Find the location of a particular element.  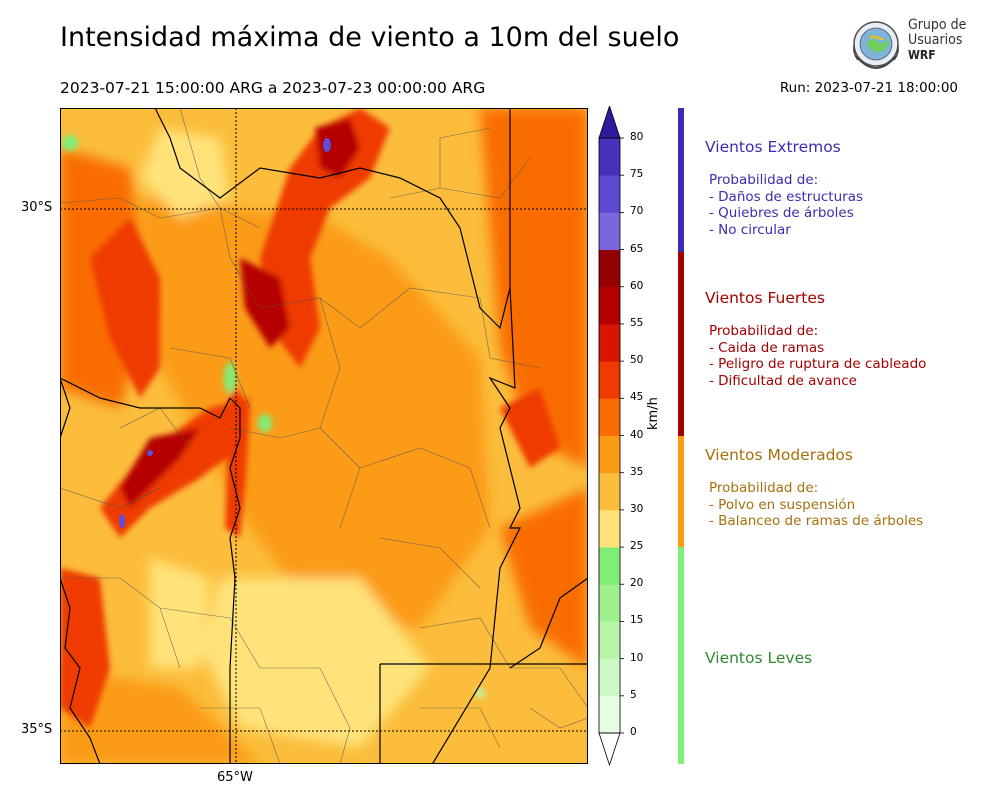

colorbar-tick-label: 15 is located at coordinates (637, 620).